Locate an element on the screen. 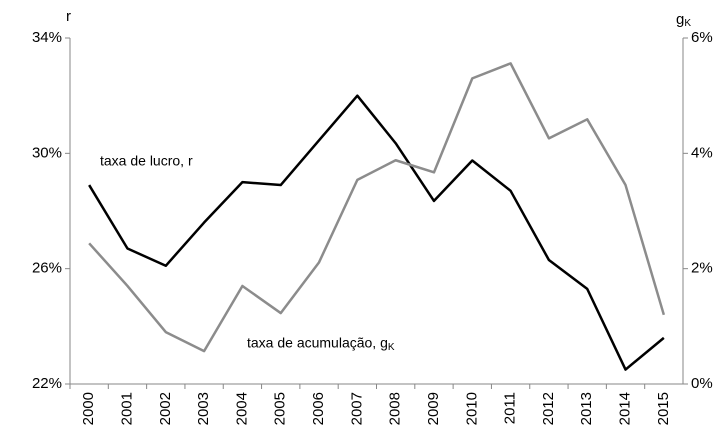 This screenshot has width=728, height=441. x-tick-label: 2014 is located at coordinates (625, 408).